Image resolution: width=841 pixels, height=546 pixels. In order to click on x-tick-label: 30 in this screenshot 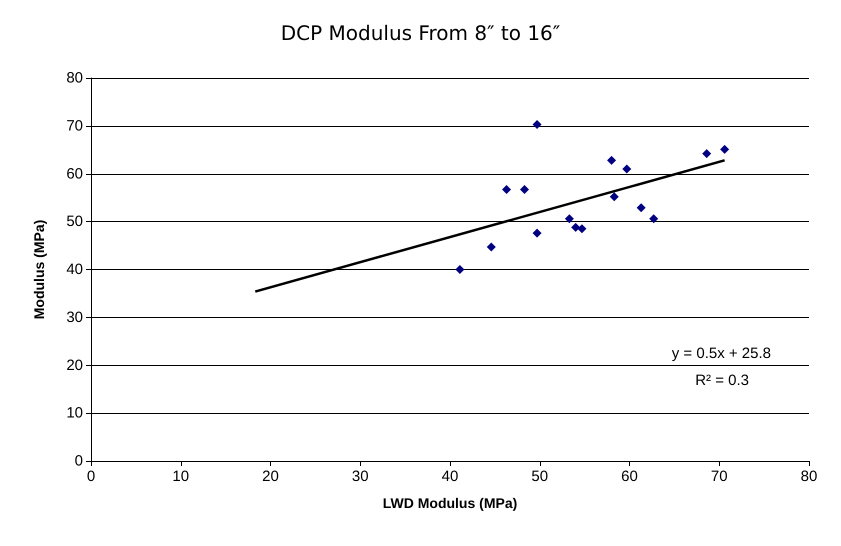, I will do `click(360, 476)`.